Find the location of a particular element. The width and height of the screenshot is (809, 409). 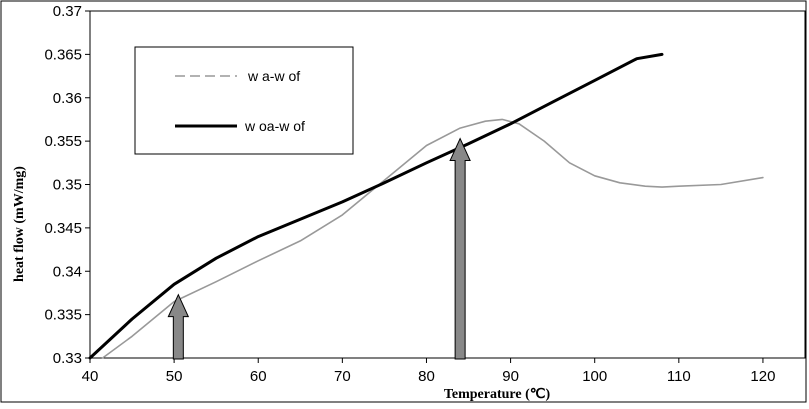

legend-label-series-1: w a-w of is located at coordinates (273, 76).